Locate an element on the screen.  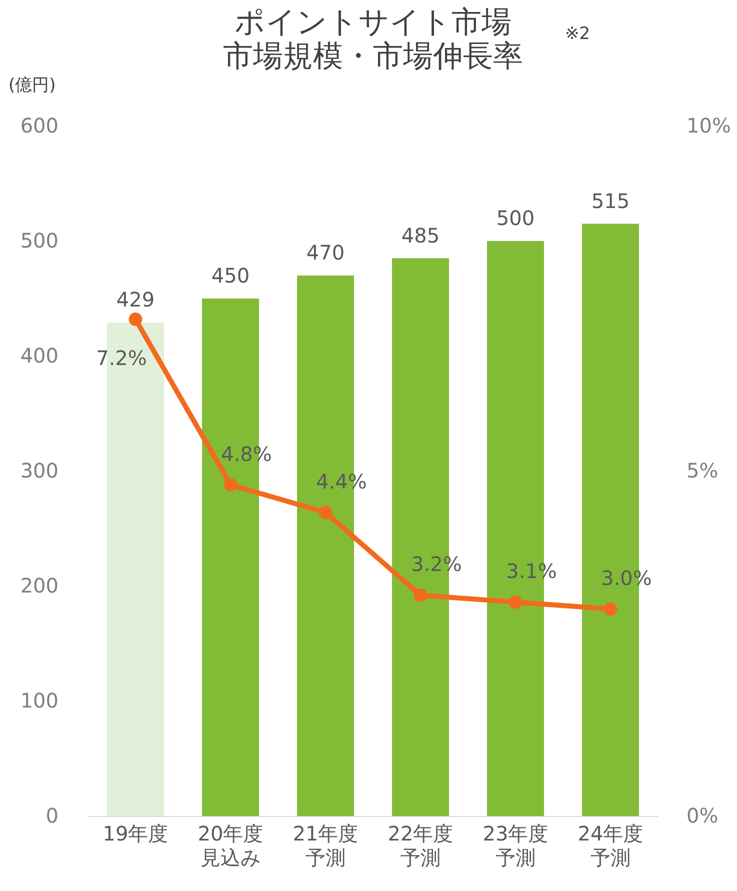
x-tick-label: 21年度予測 is located at coordinates (325, 846).